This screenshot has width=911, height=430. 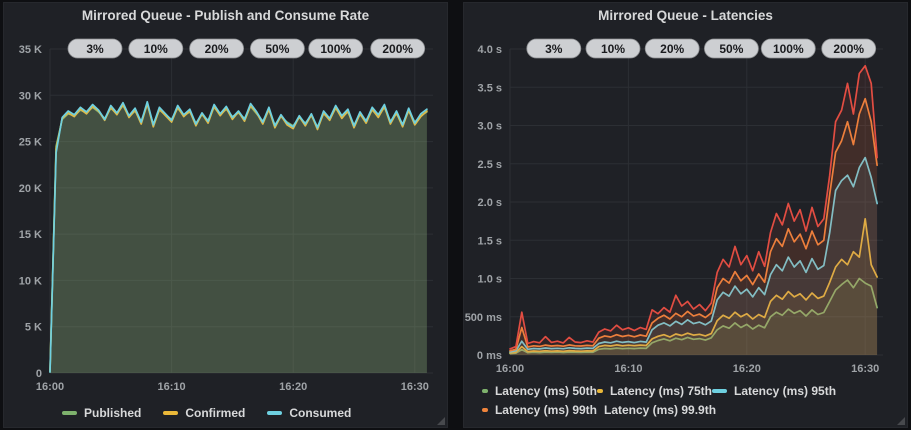 I want to click on legend-item-confirmed: Confirmed, so click(x=204, y=413).